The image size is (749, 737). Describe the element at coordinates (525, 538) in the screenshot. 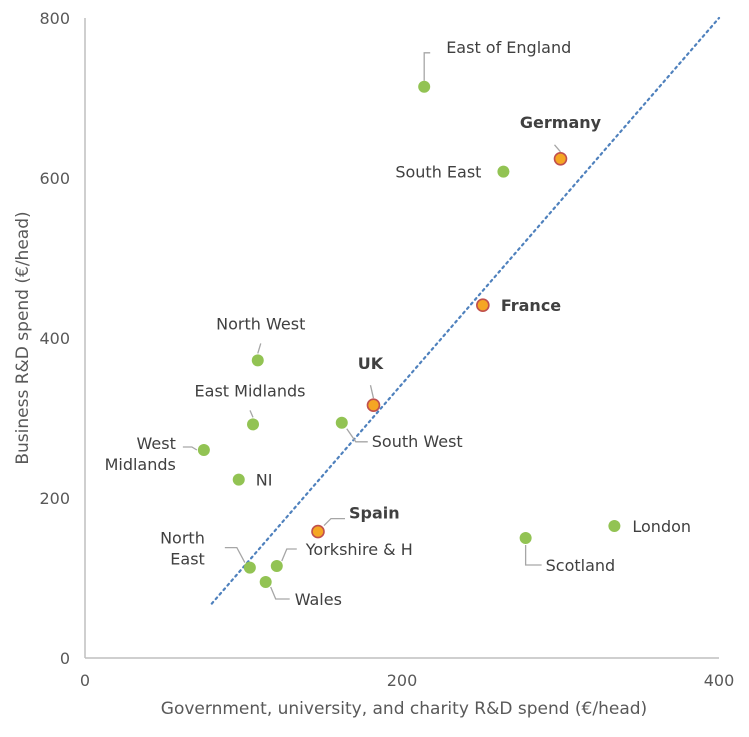

I see `point-scotland` at that location.